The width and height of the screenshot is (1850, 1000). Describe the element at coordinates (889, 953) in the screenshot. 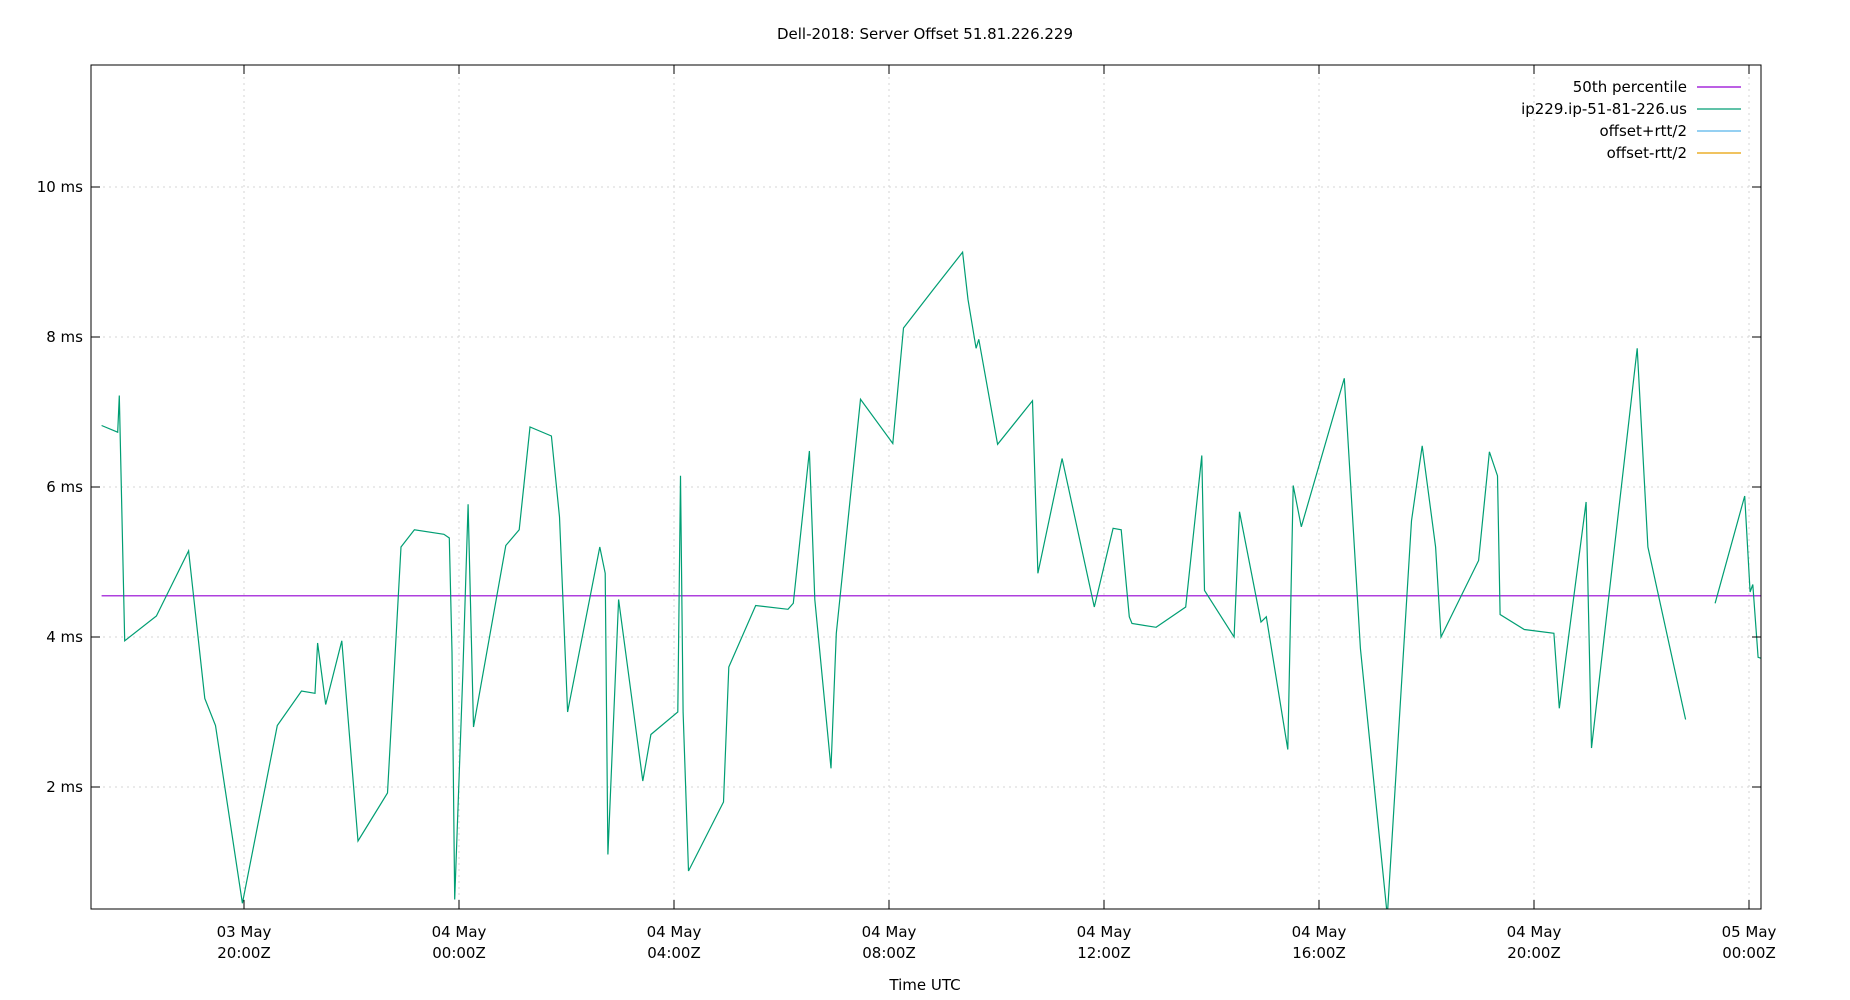

I see `x-tick-label-time: 08:00Z` at that location.